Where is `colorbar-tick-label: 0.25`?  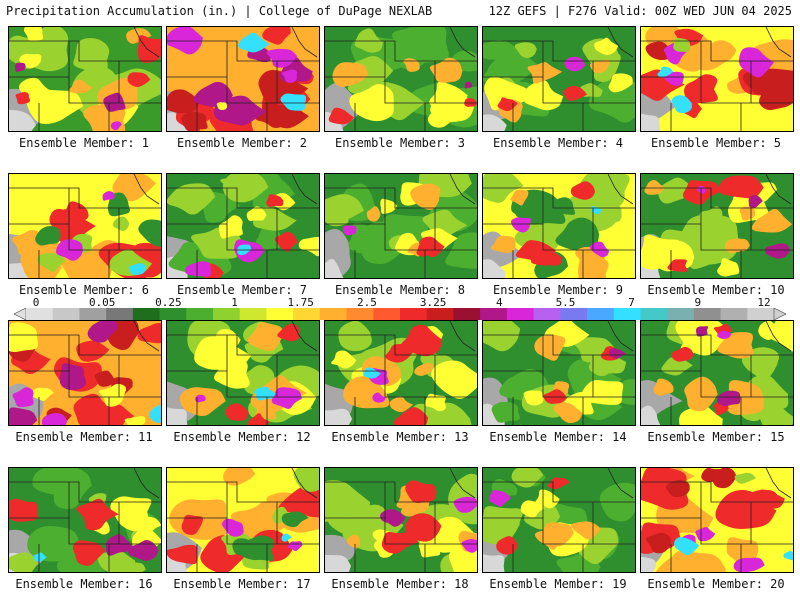 colorbar-tick-label: 0.25 is located at coordinates (168, 302).